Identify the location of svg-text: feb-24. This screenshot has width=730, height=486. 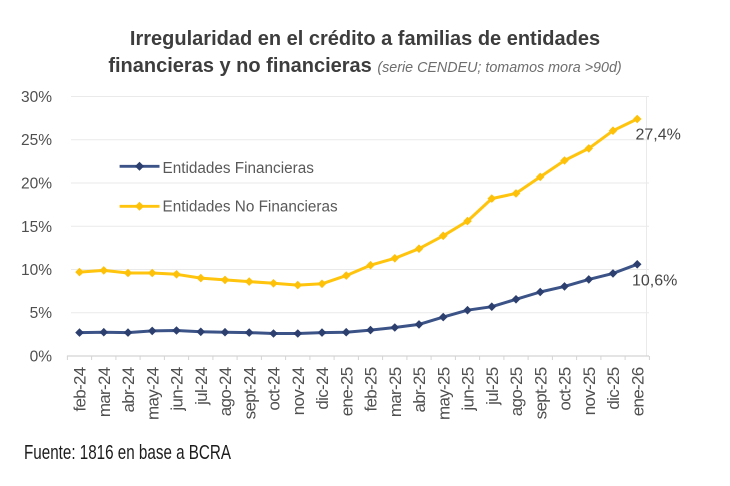
(80, 389).